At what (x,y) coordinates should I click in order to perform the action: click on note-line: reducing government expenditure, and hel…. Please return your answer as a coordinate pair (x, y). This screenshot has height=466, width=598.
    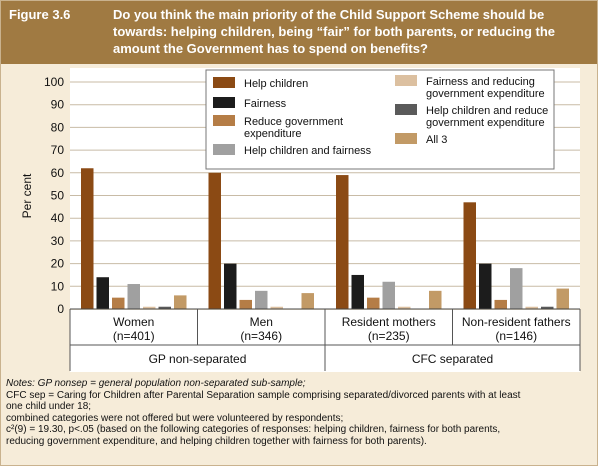
    Looking at the image, I should click on (216, 441).